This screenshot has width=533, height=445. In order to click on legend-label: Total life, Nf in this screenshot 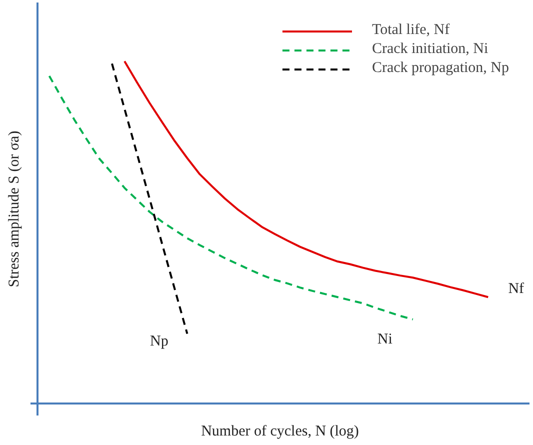, I will do `click(411, 30)`.